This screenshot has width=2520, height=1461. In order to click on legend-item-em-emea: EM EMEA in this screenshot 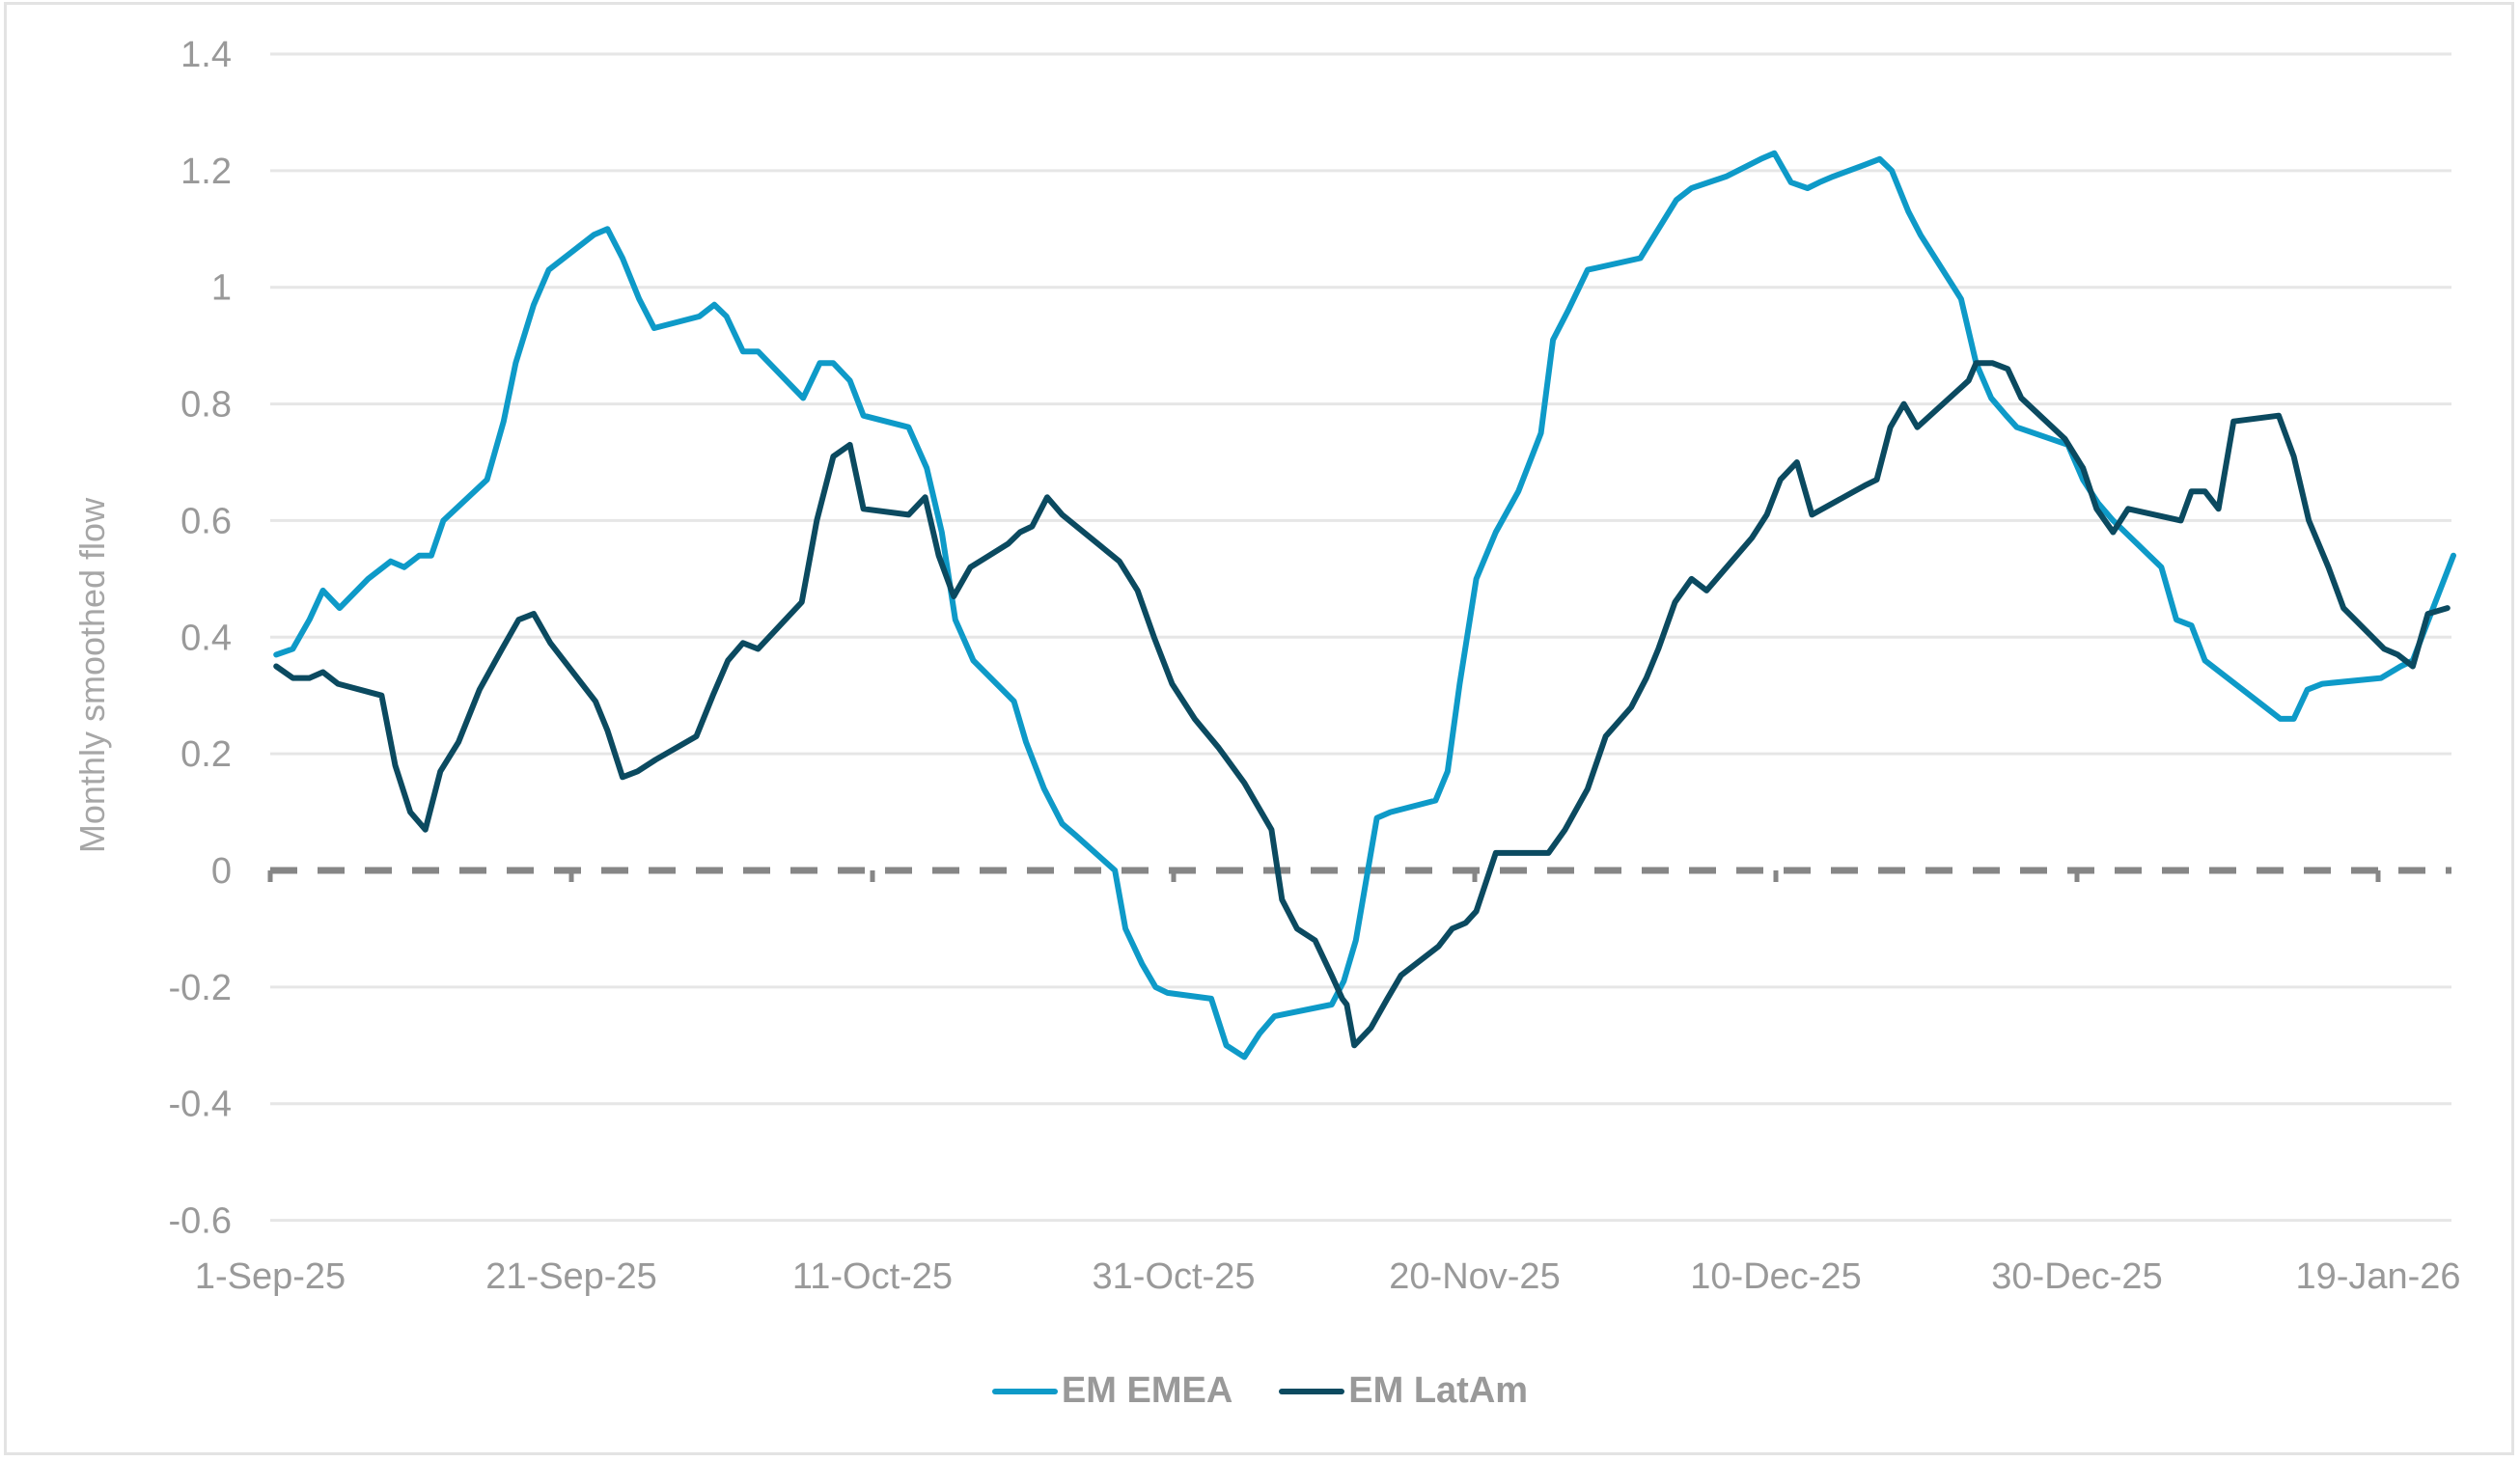, I will do `click(1112, 1391)`.